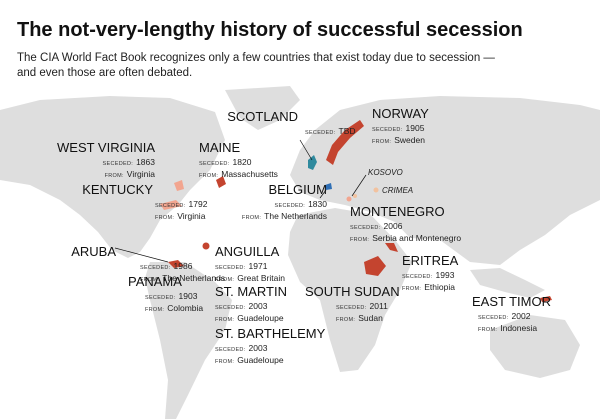 Image resolution: width=600 pixels, height=419 pixels. What do you see at coordinates (347, 131) in the screenshot?
I see `seceded-value: TBD` at bounding box center [347, 131].